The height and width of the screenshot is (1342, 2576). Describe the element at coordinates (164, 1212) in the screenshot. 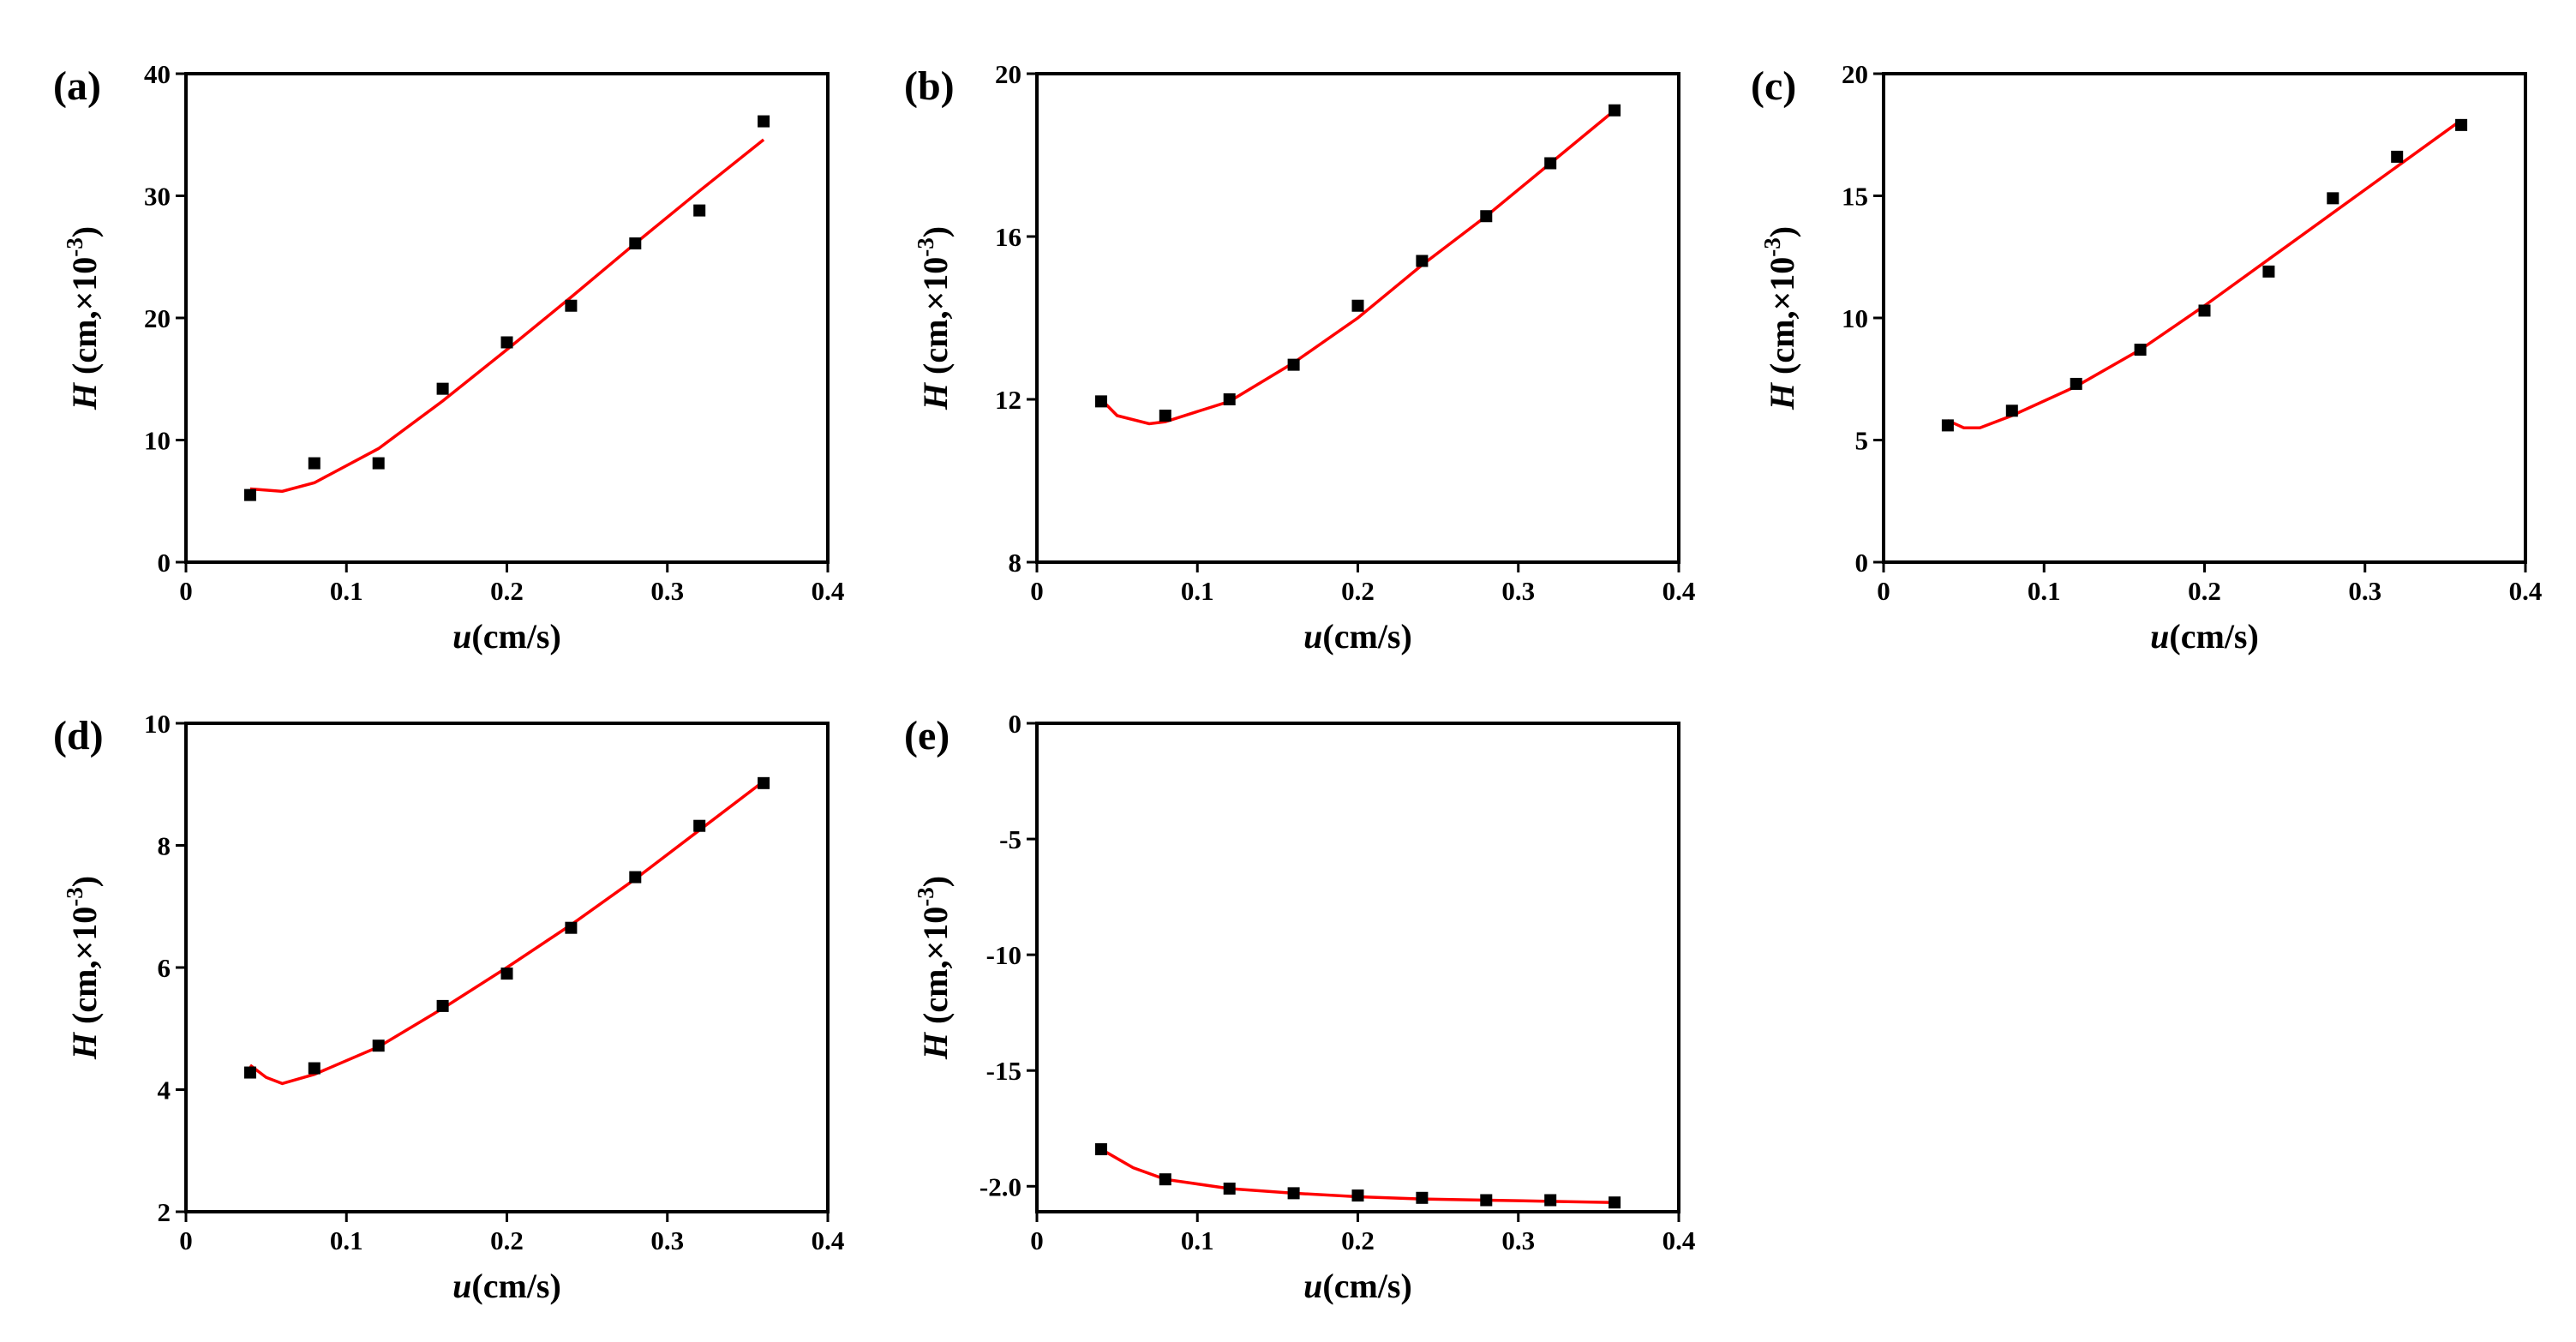

I see `y-tick-label: 2` at that location.